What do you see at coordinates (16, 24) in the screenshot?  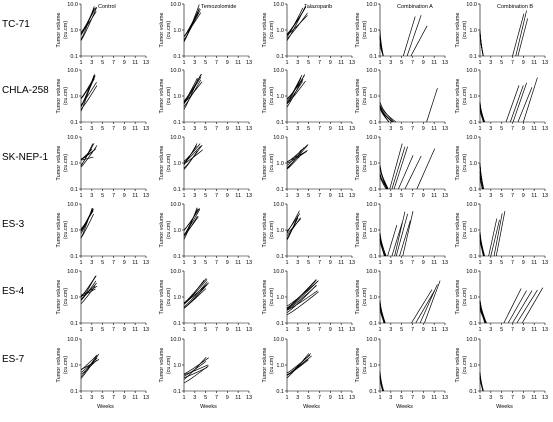 I see `row-label-0: TC-71` at bounding box center [16, 24].